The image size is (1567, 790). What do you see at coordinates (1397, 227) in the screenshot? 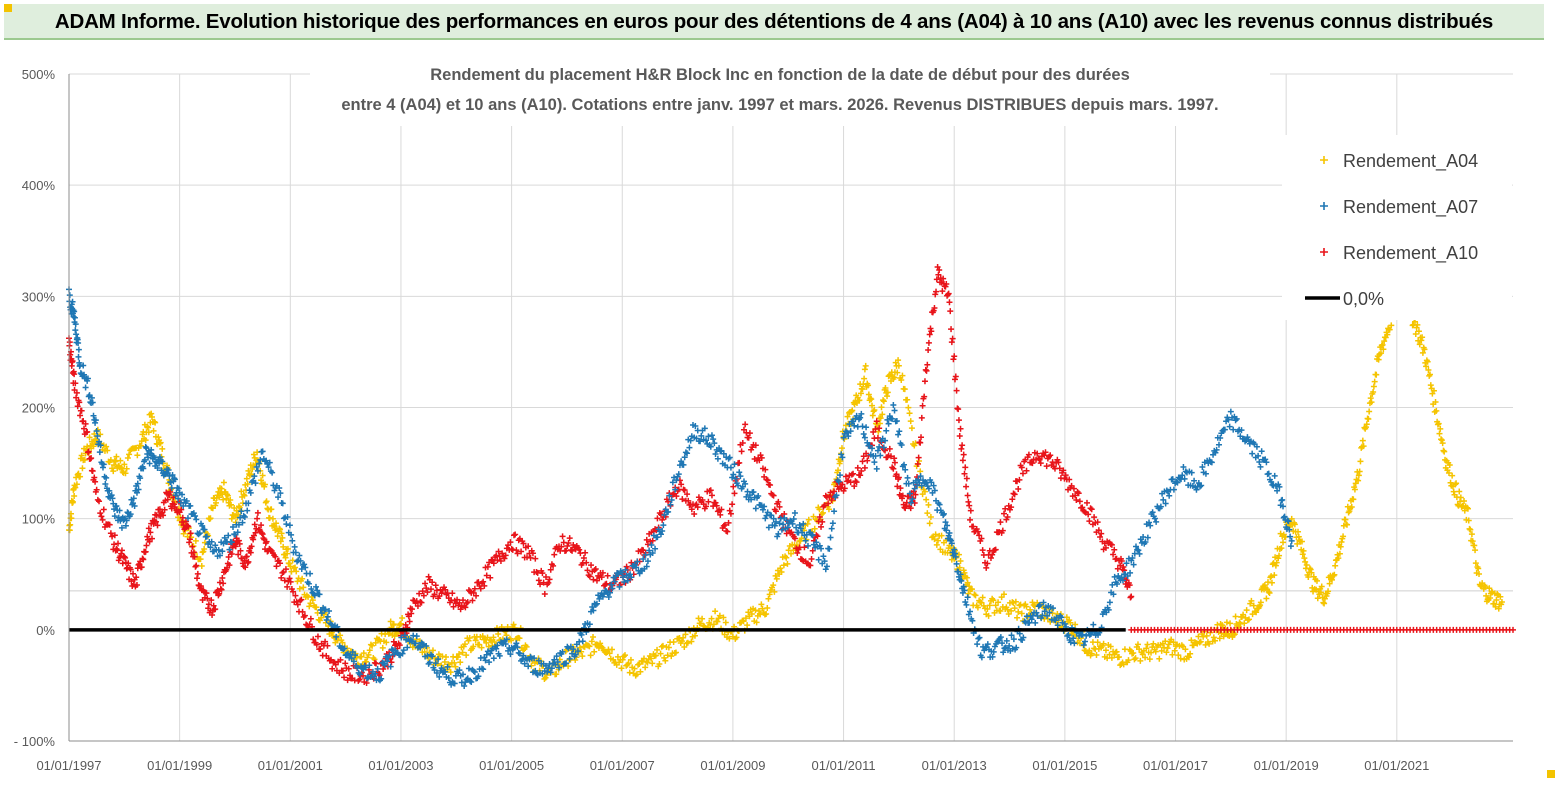
I see `legend-backdrop` at bounding box center [1397, 227].